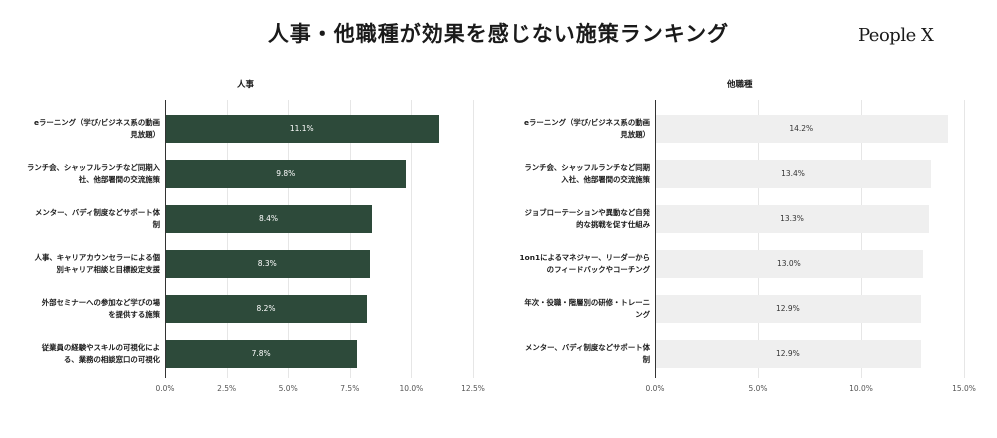 This screenshot has width=997, height=438. Describe the element at coordinates (100, 347) in the screenshot. I see `category-label-line: 従業員の経験やスキルの可視化によ` at that location.